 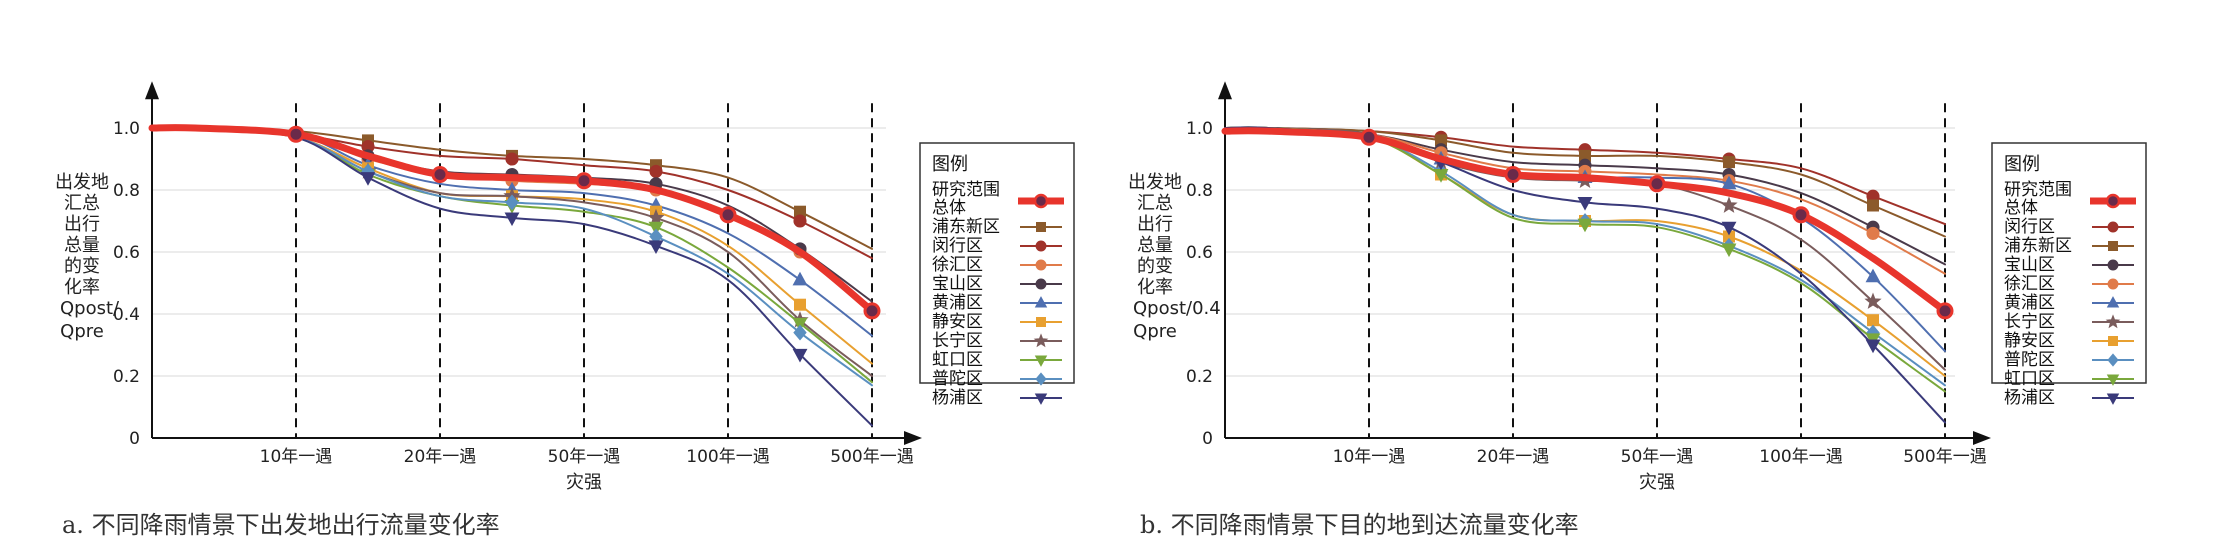 I want to click on panel-b-y-tick-label: 0.8, so click(x=1199, y=191).